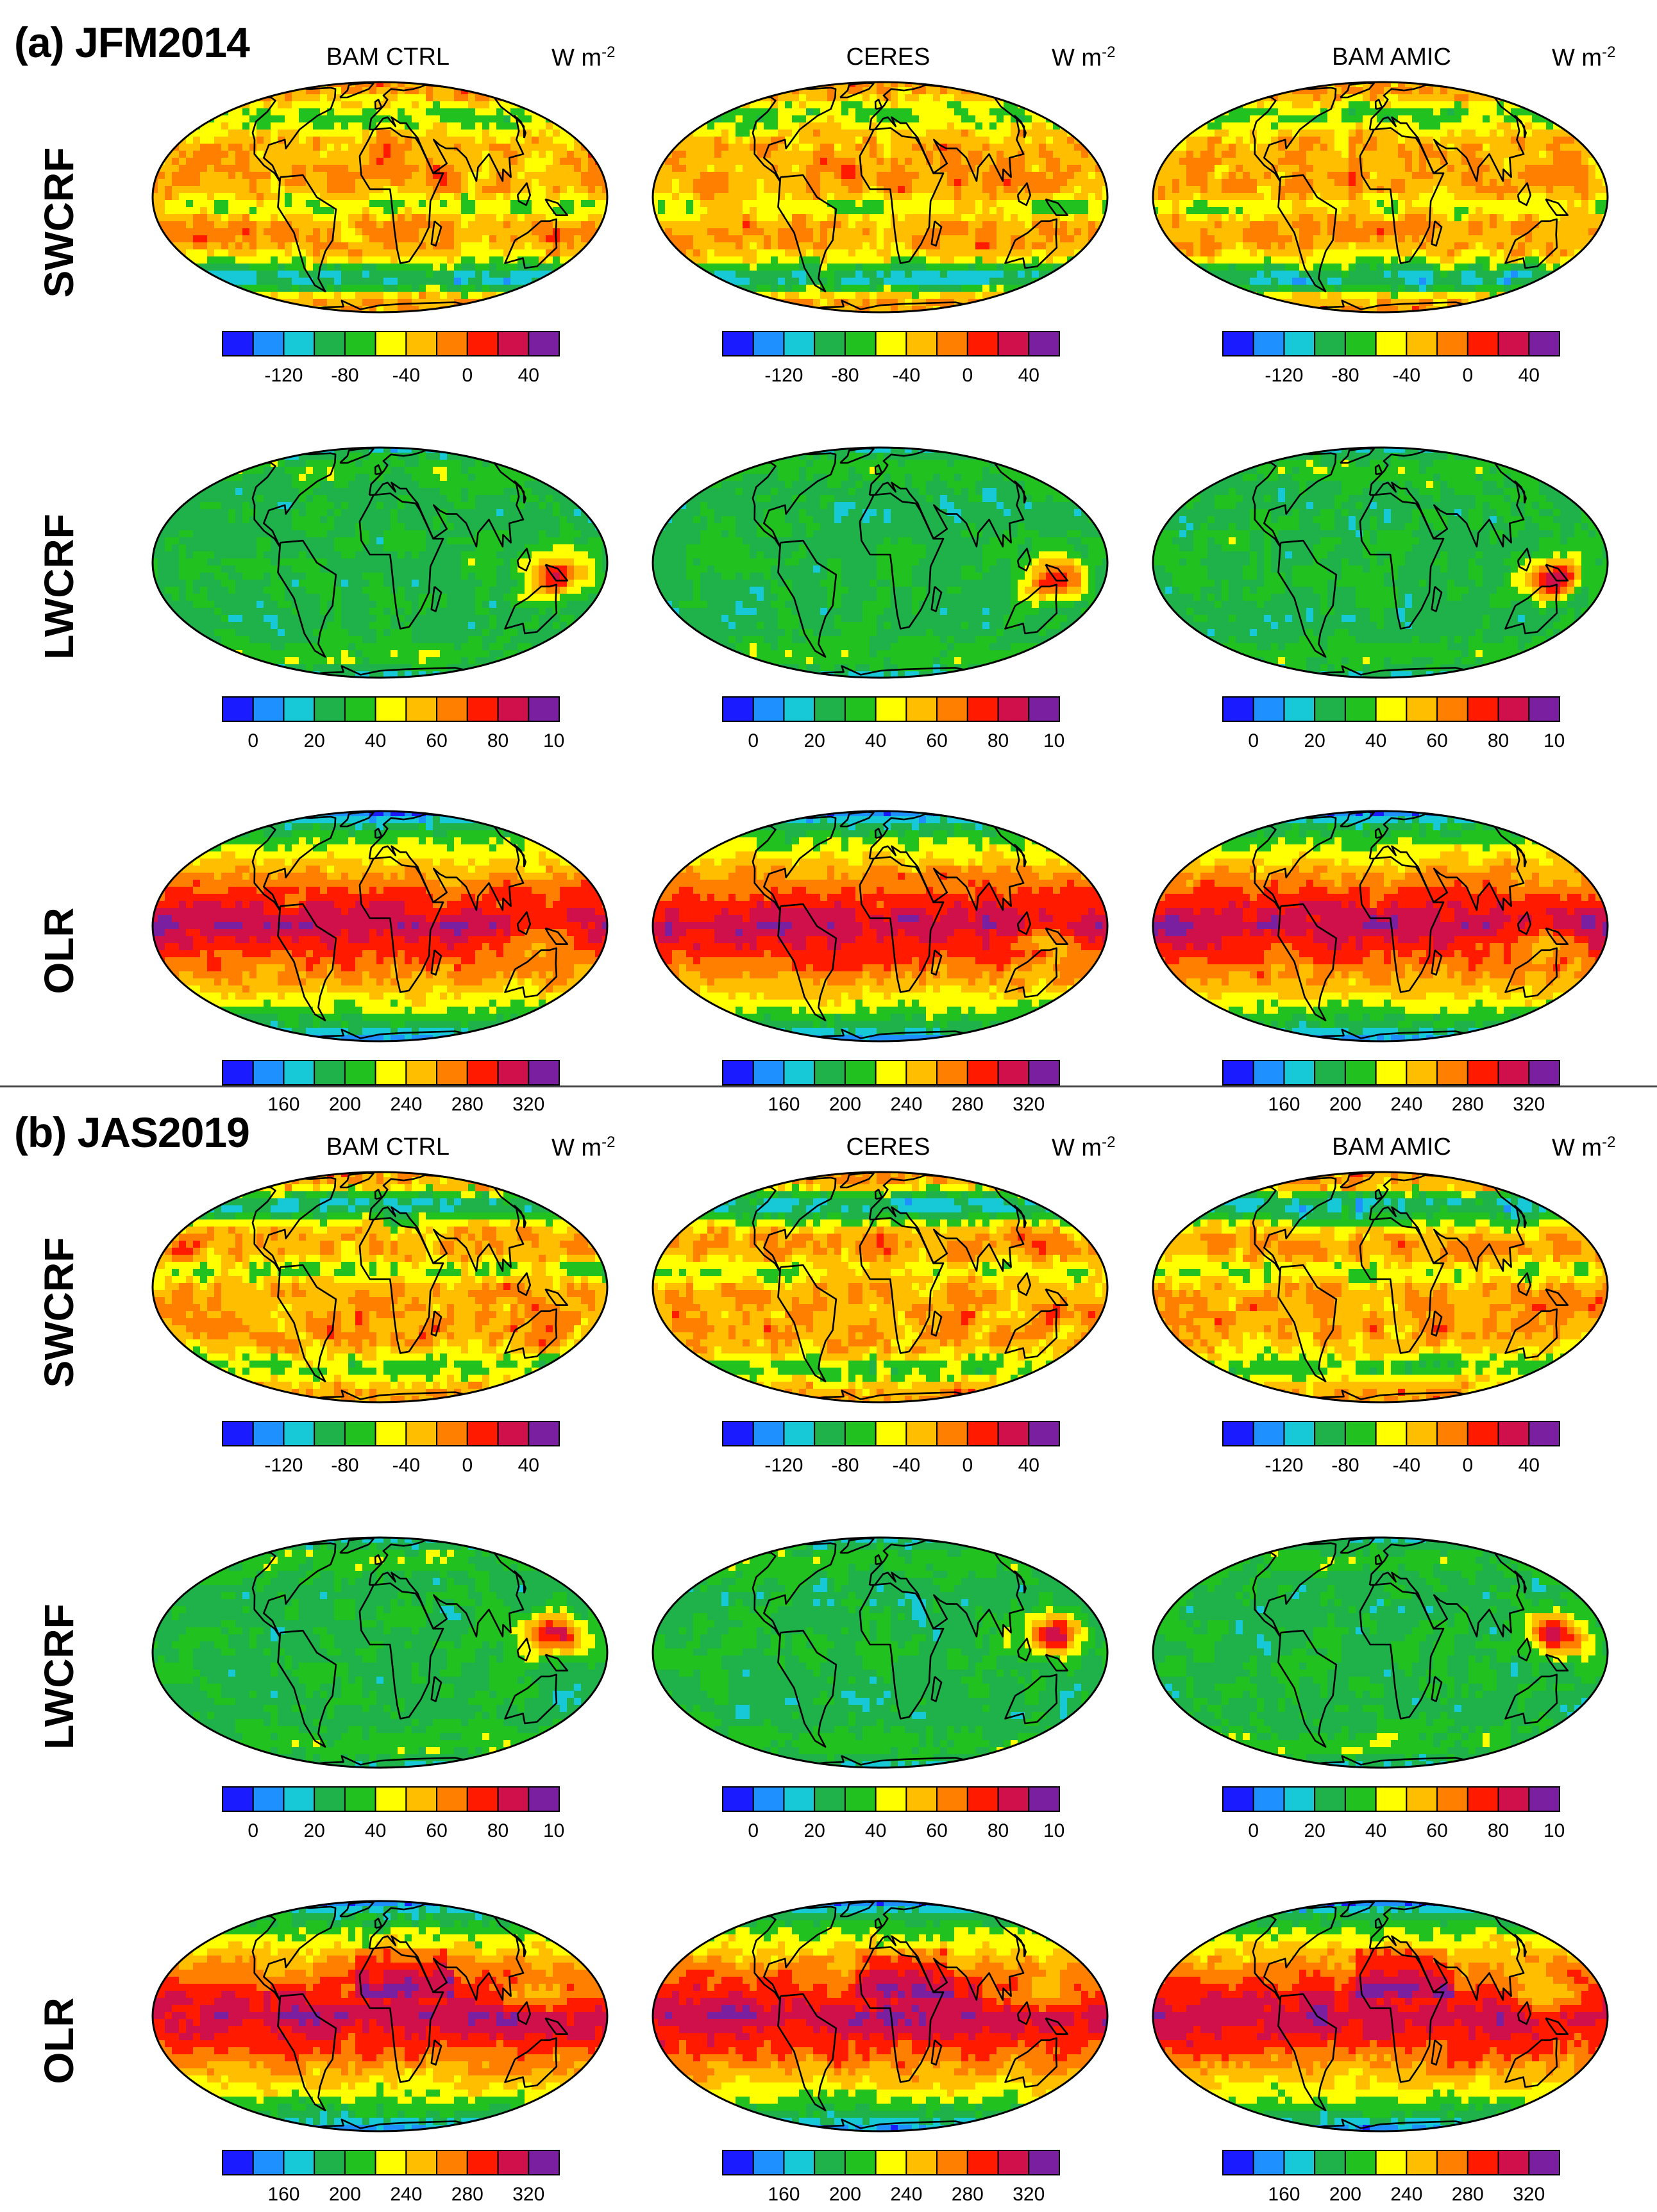  I want to click on colorbar-p1-r3-c1-tick-label: 240, so click(406, 1104).